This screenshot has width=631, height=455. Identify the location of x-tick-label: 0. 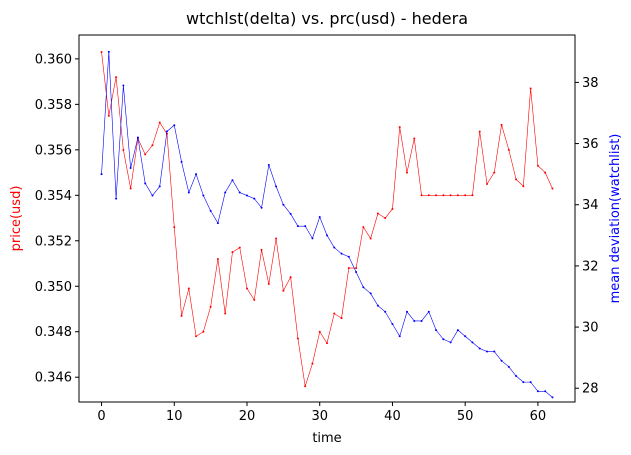
(101, 416).